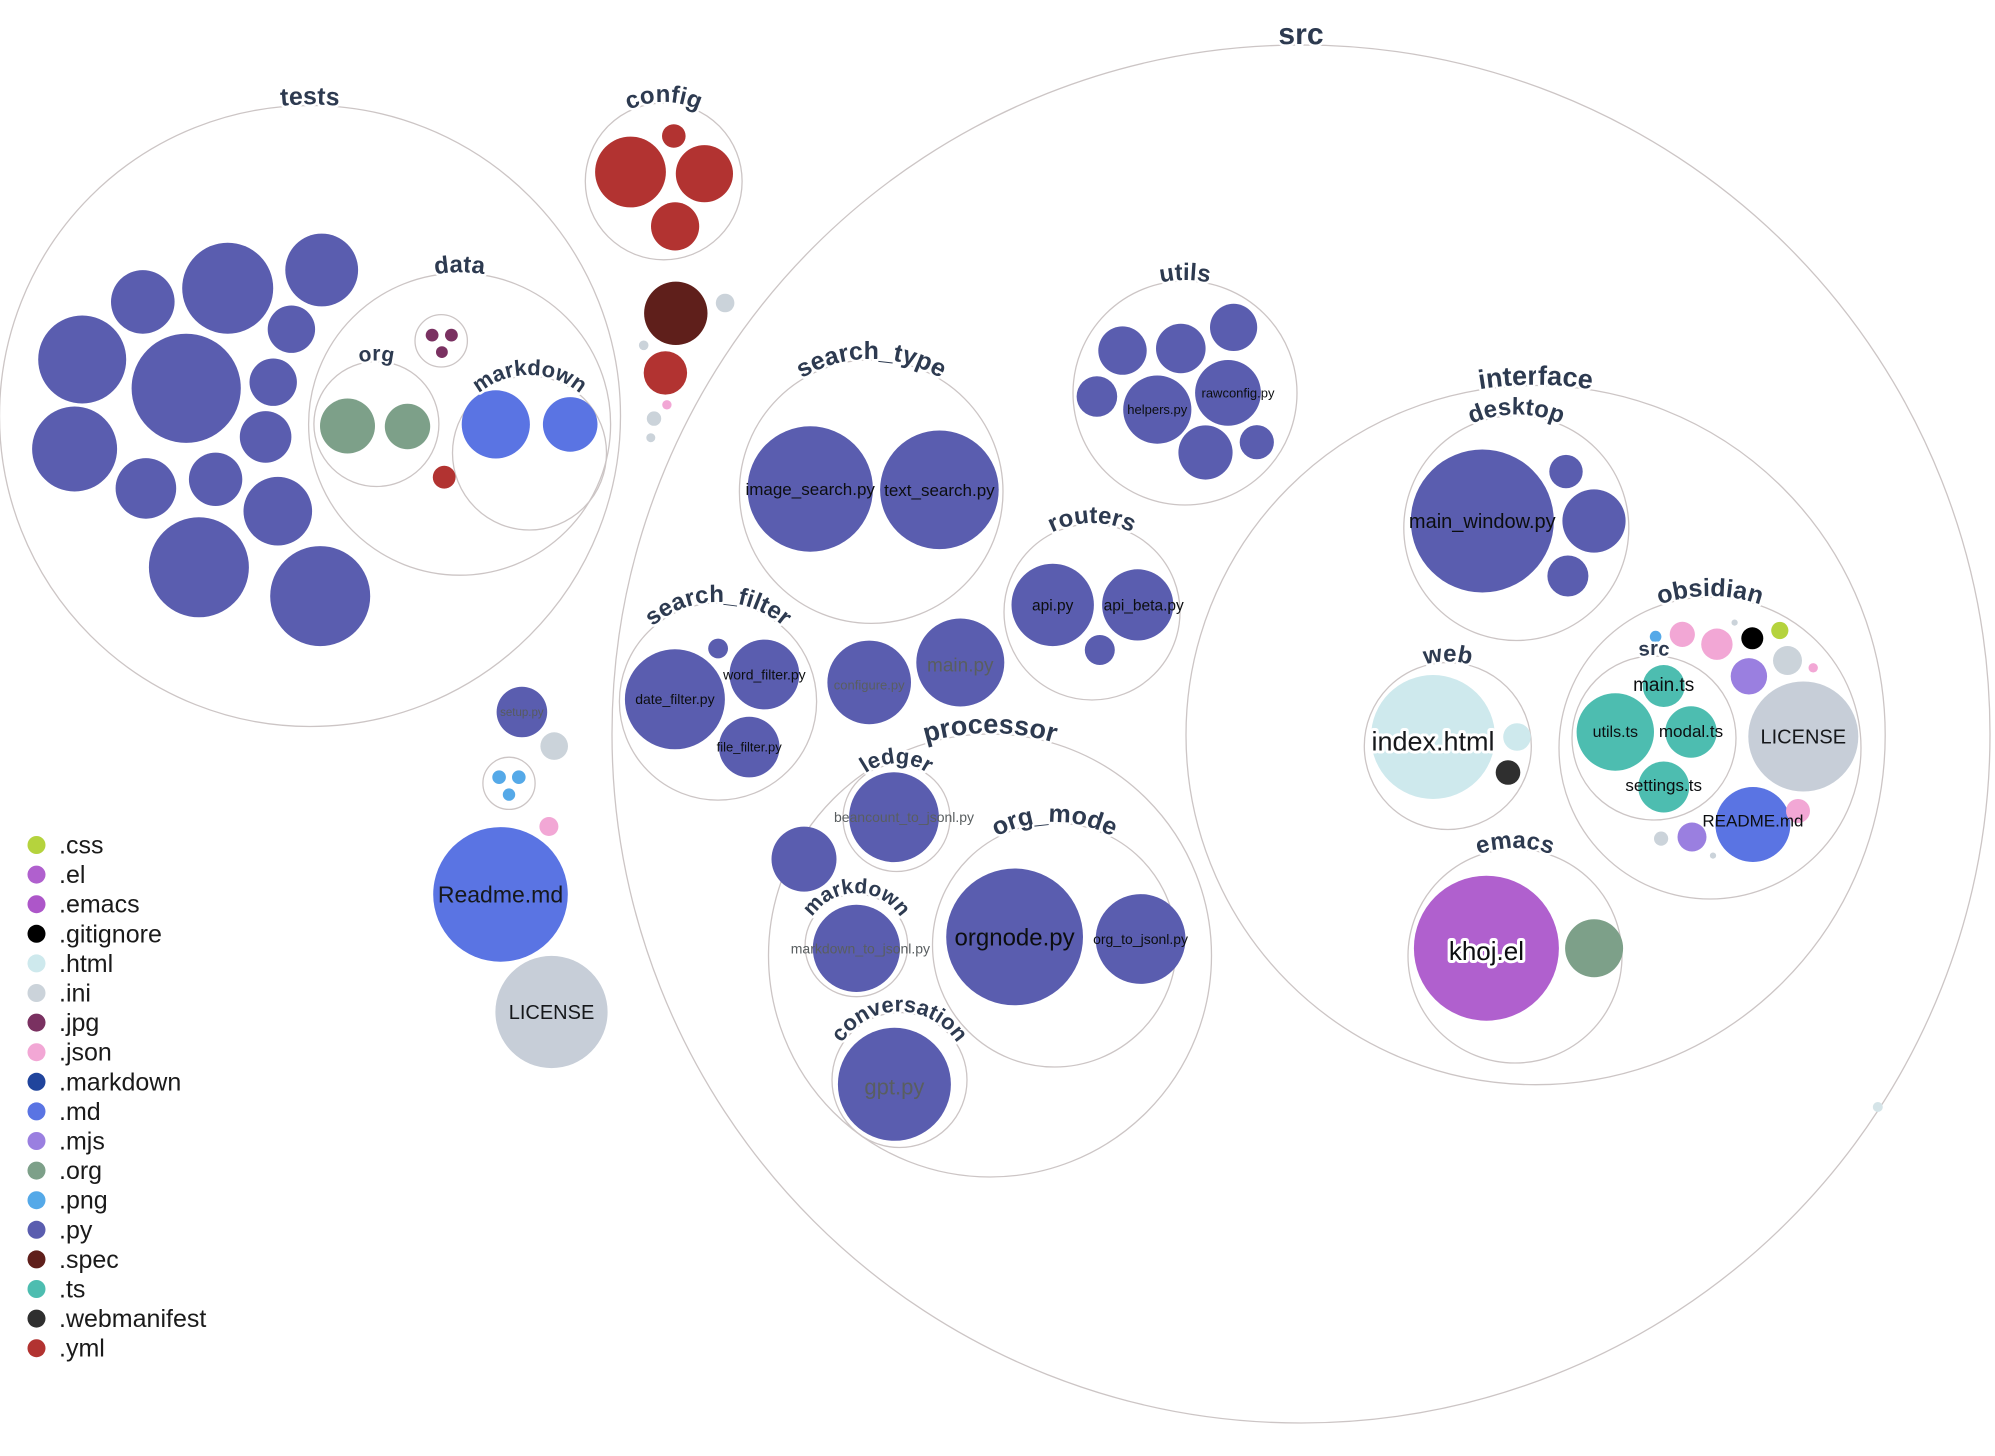 Image resolution: width=1995 pixels, height=1456 pixels. Describe the element at coordinates (1482, 522) in the screenshot. I see `svg-text: main_window.py` at that location.